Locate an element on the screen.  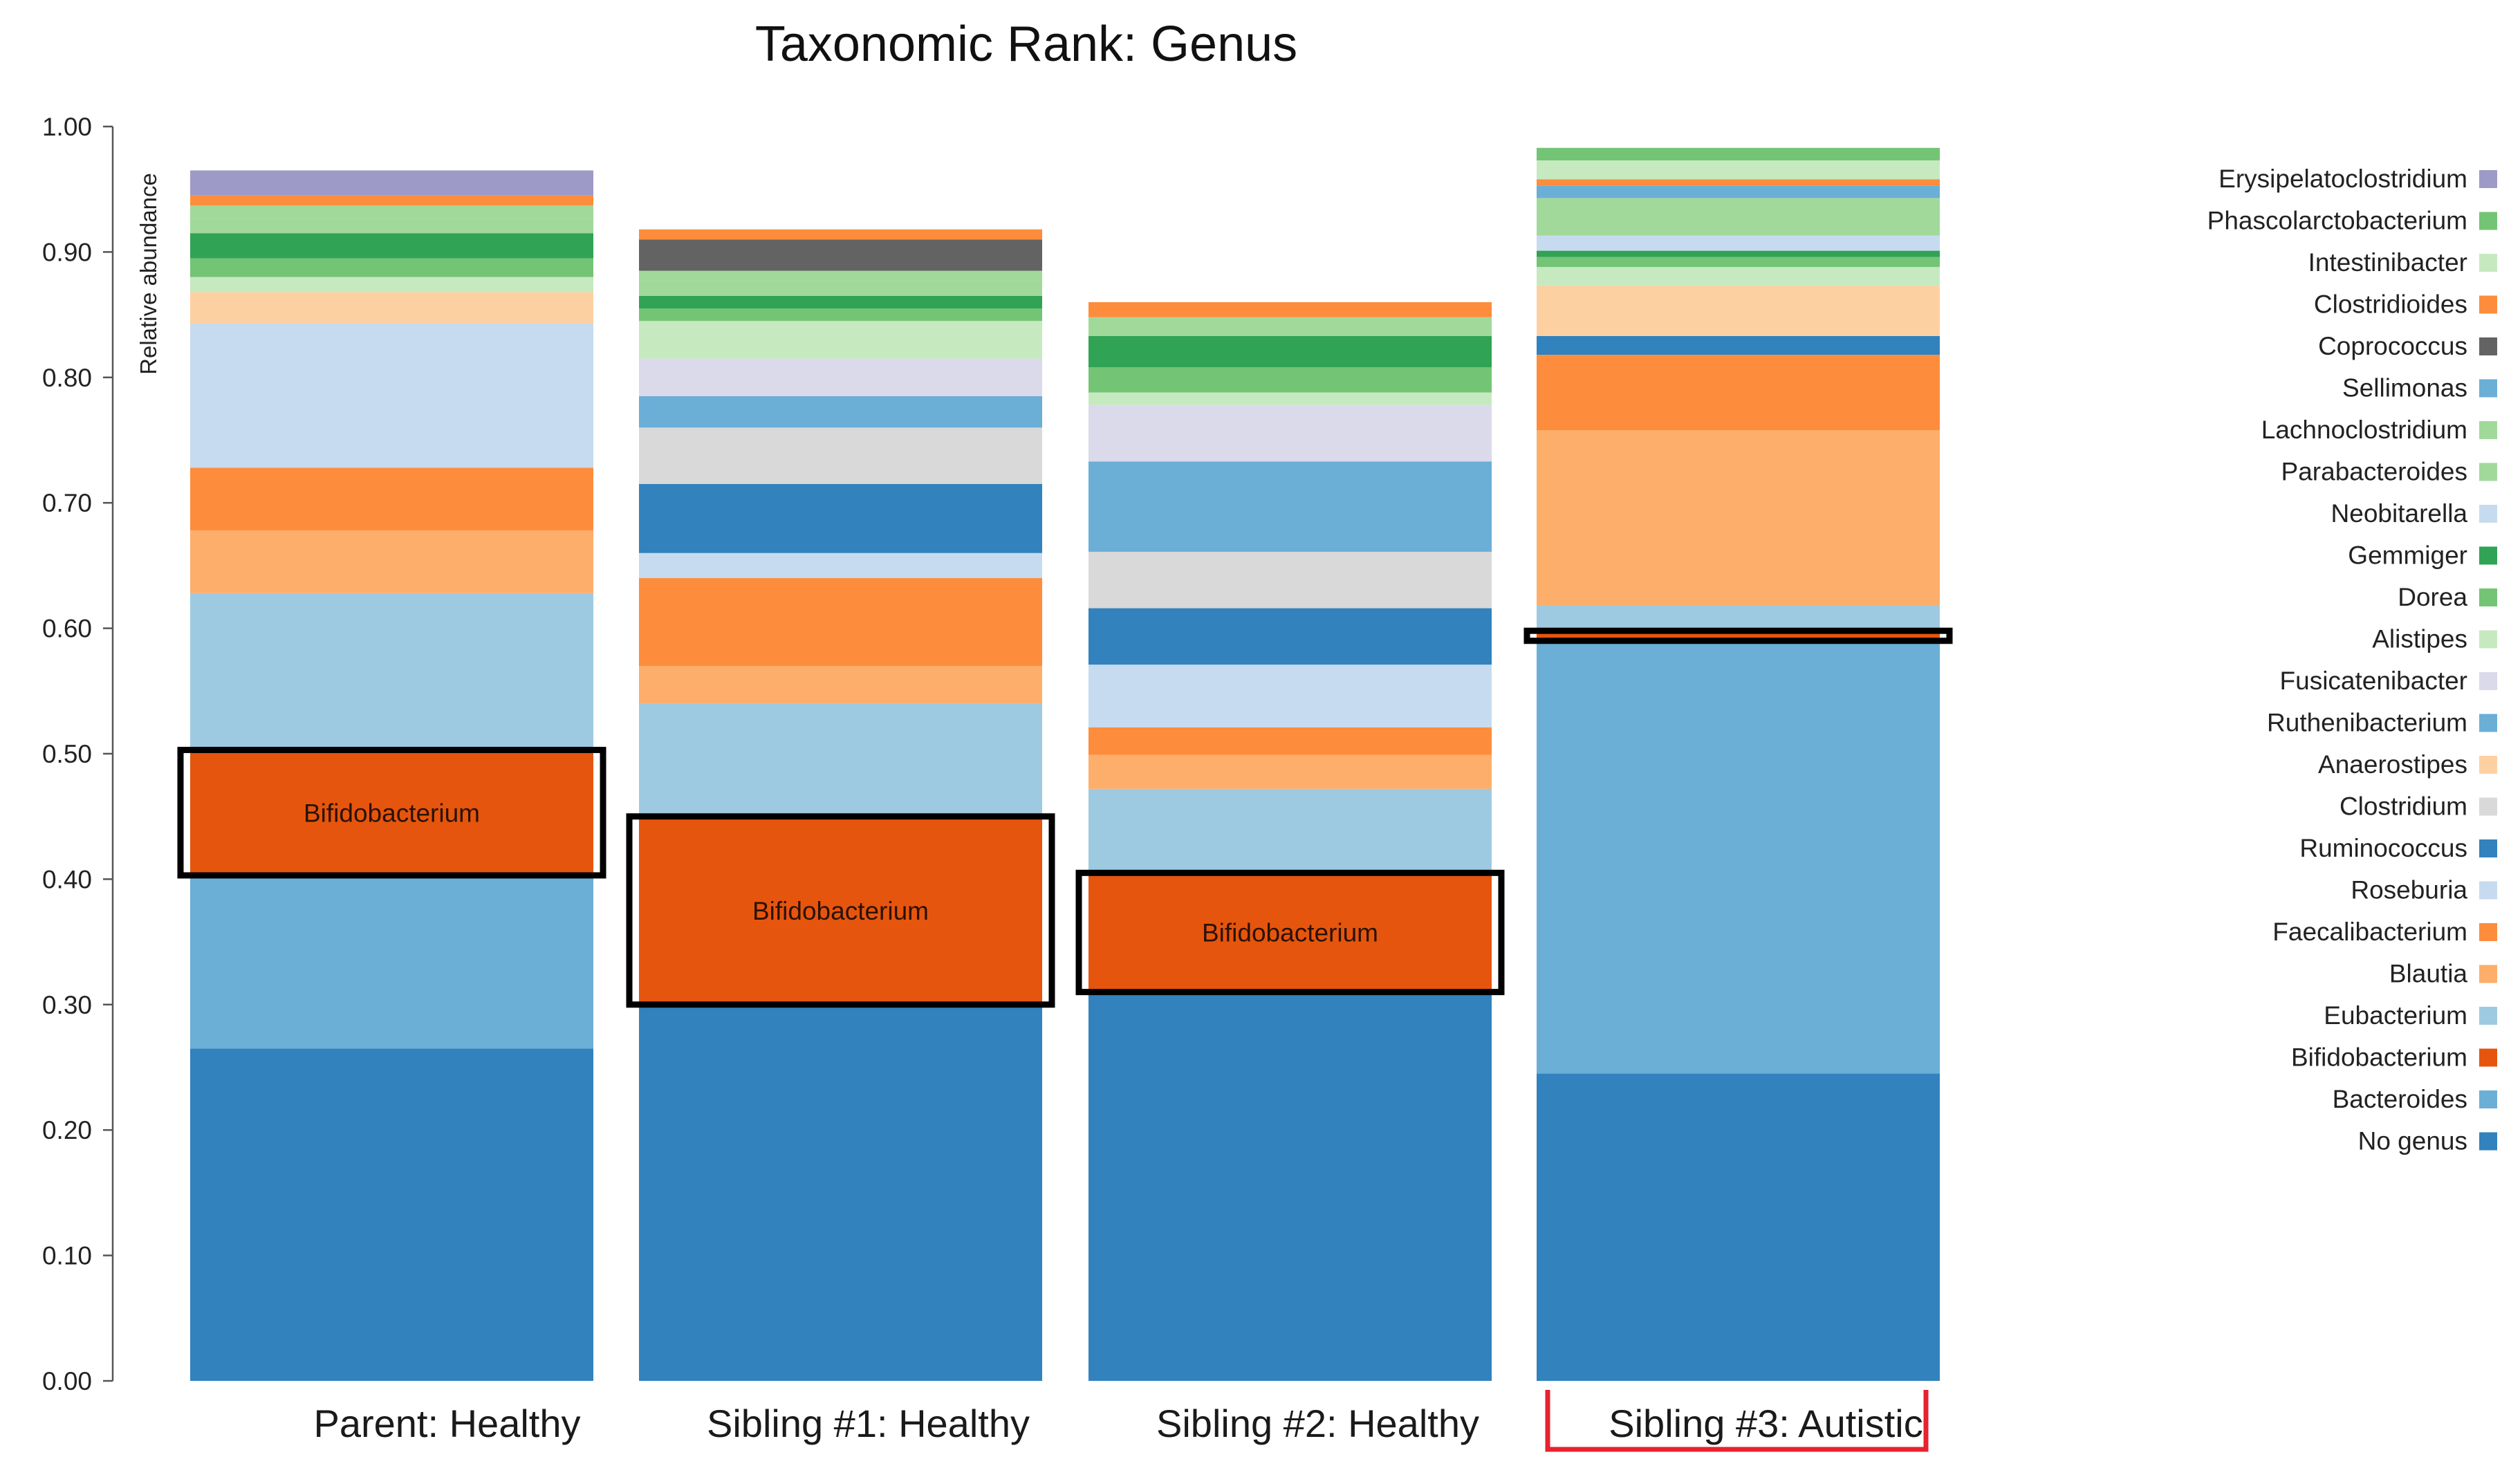
y-tick-label: 0.20 is located at coordinates (67, 1130).